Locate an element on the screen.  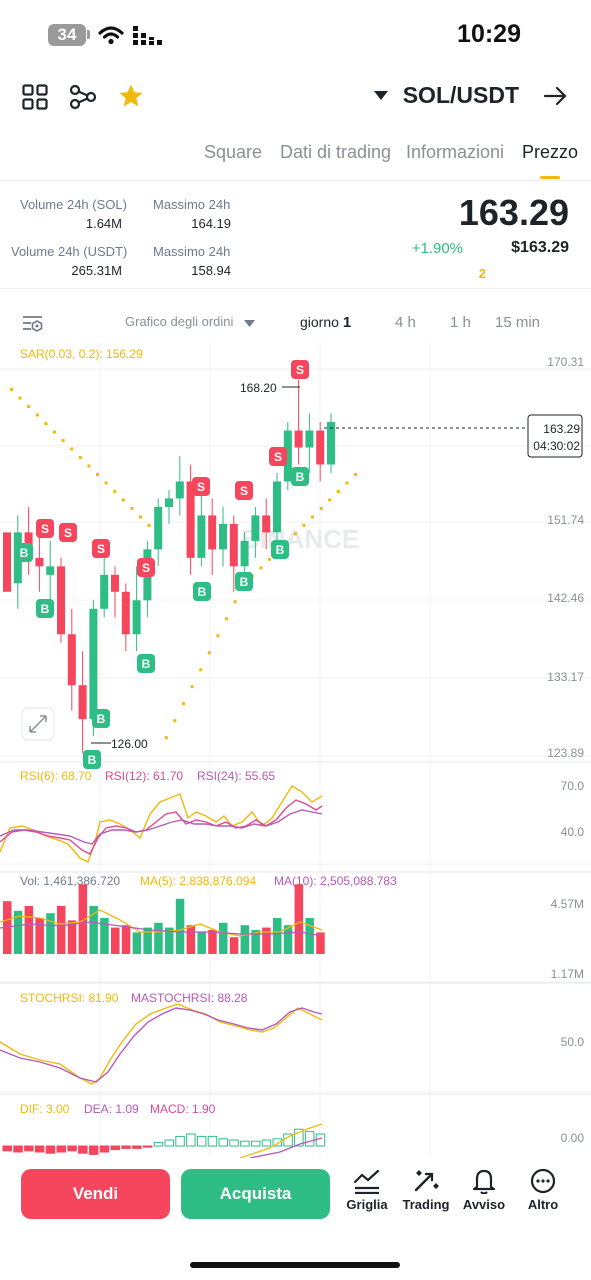
order-chart-toggle: Grafico degli ordini is located at coordinates (179, 321).